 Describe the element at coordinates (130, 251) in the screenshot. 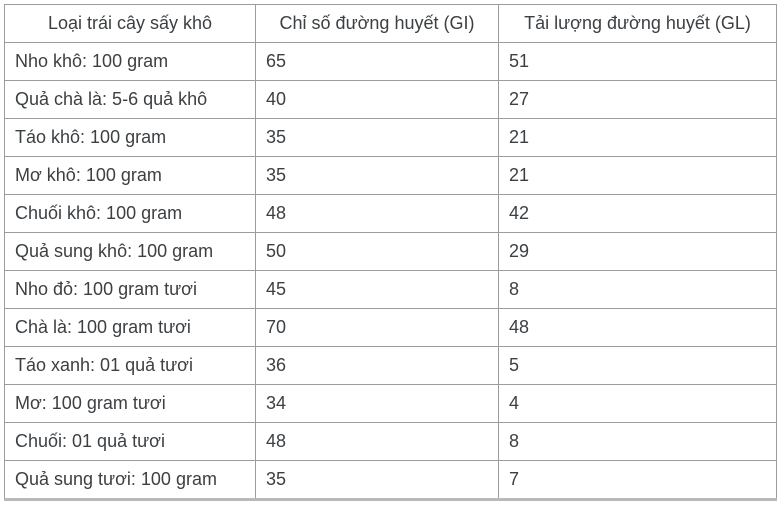

I see `cell-fruit: Quả sung khô: 100 gram` at that location.